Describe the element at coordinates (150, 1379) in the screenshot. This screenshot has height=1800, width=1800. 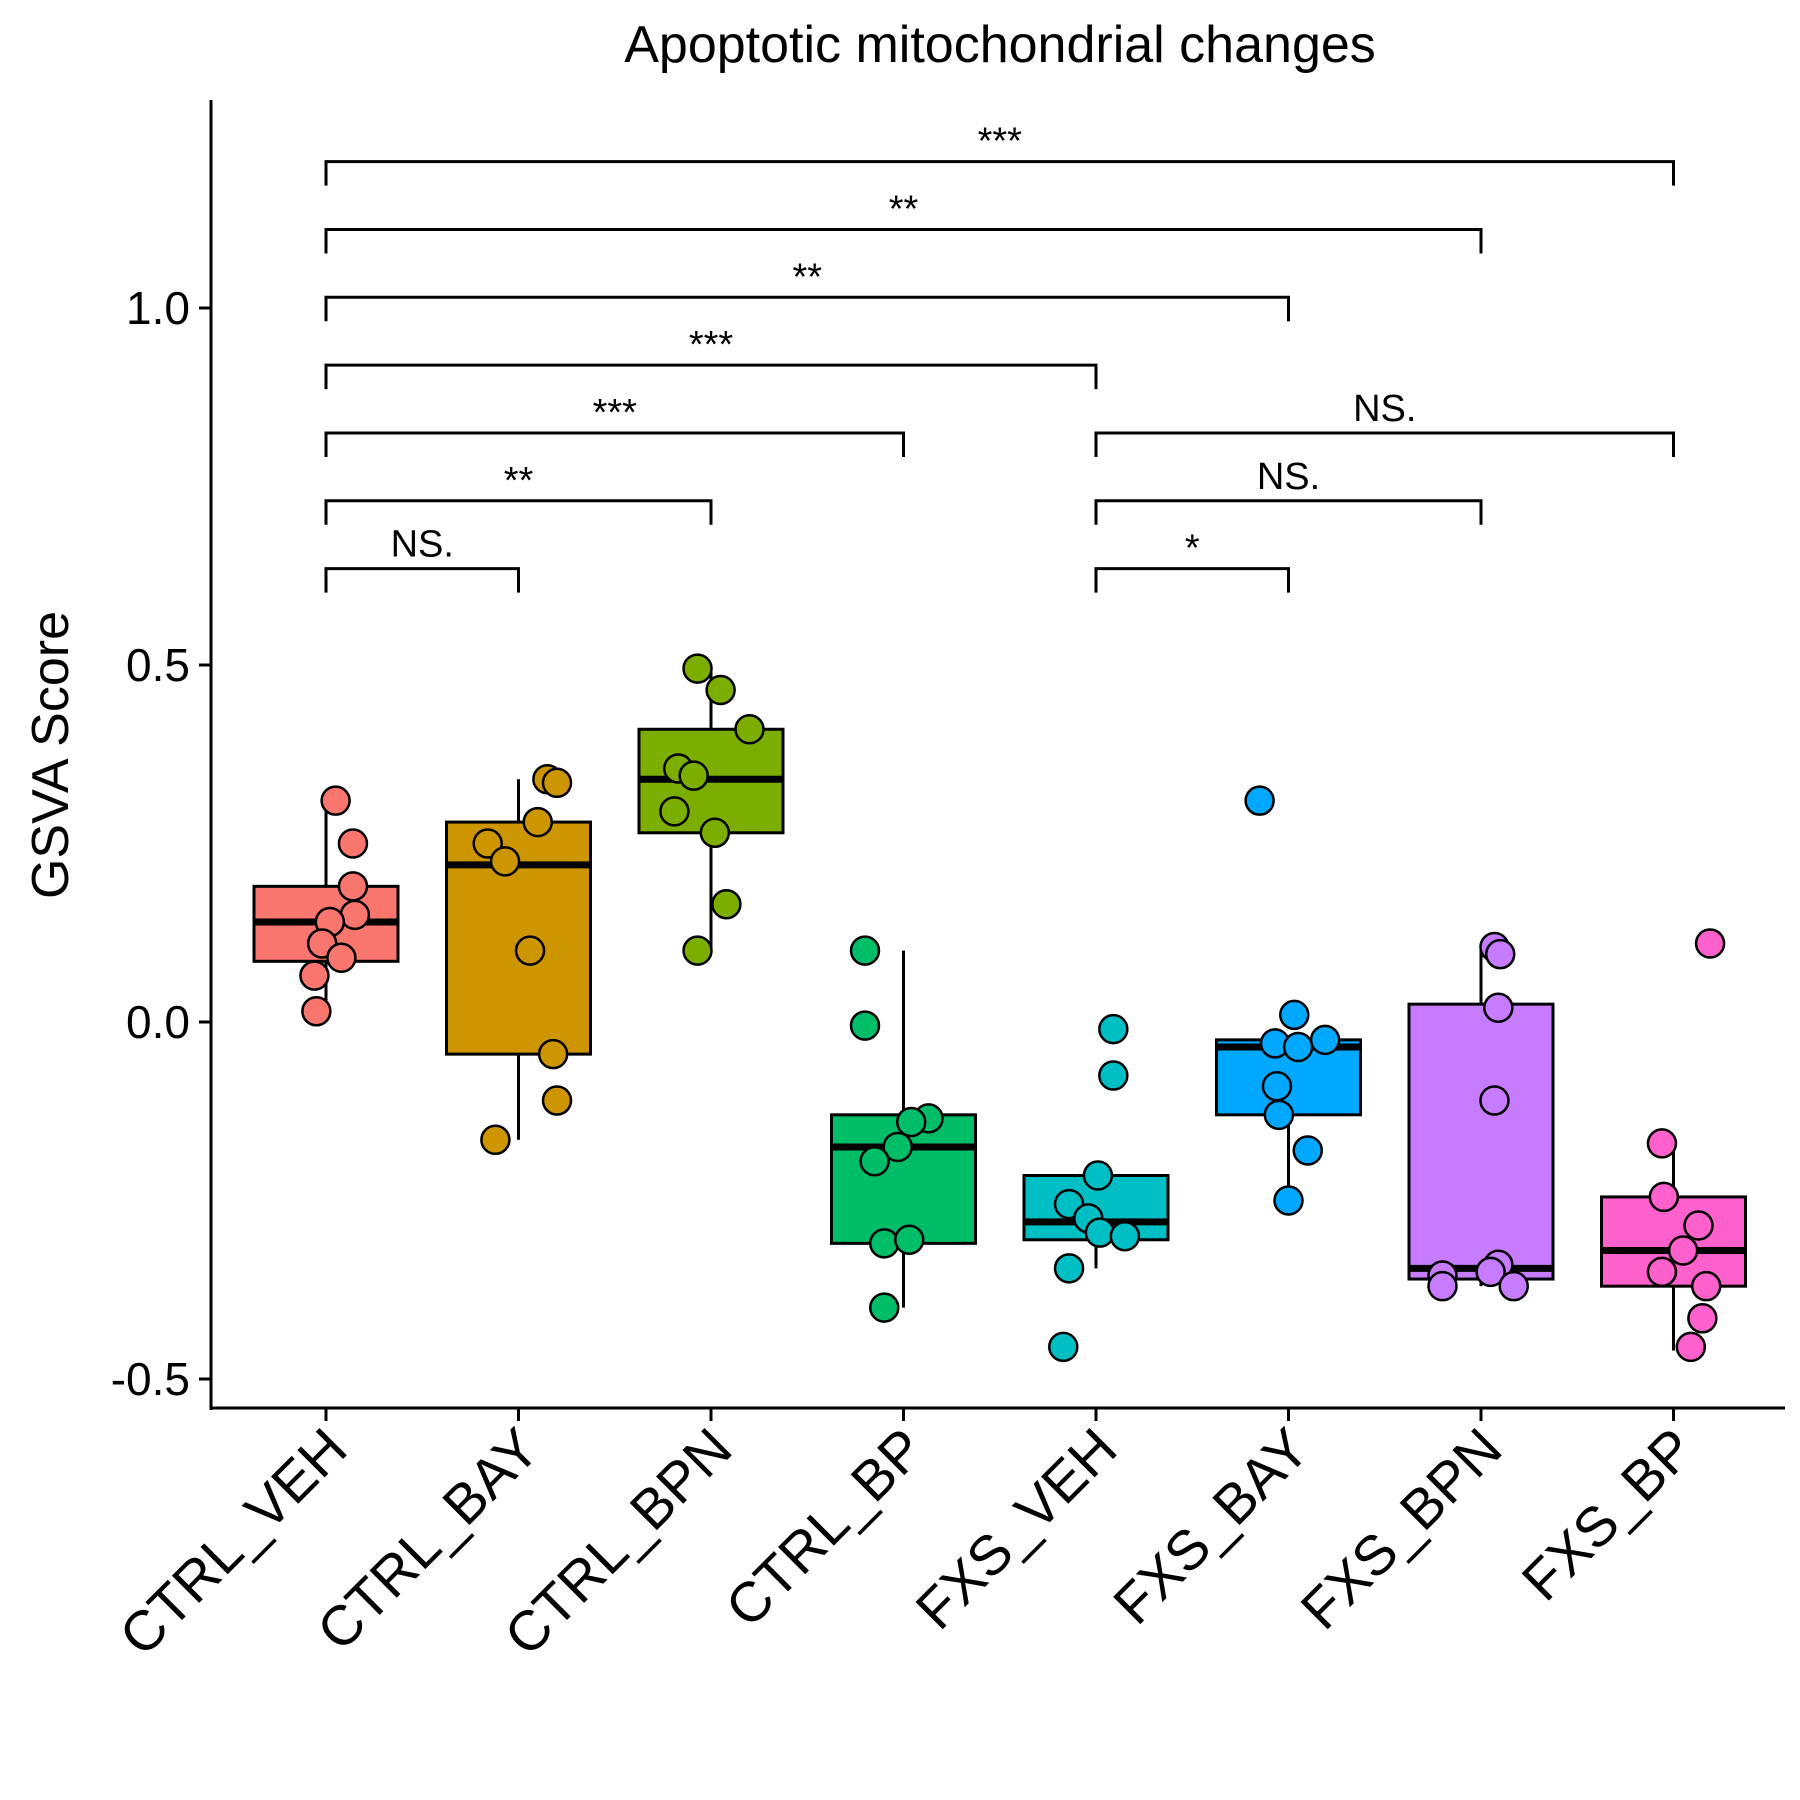
I see `y-tick-label: -0.5` at that location.